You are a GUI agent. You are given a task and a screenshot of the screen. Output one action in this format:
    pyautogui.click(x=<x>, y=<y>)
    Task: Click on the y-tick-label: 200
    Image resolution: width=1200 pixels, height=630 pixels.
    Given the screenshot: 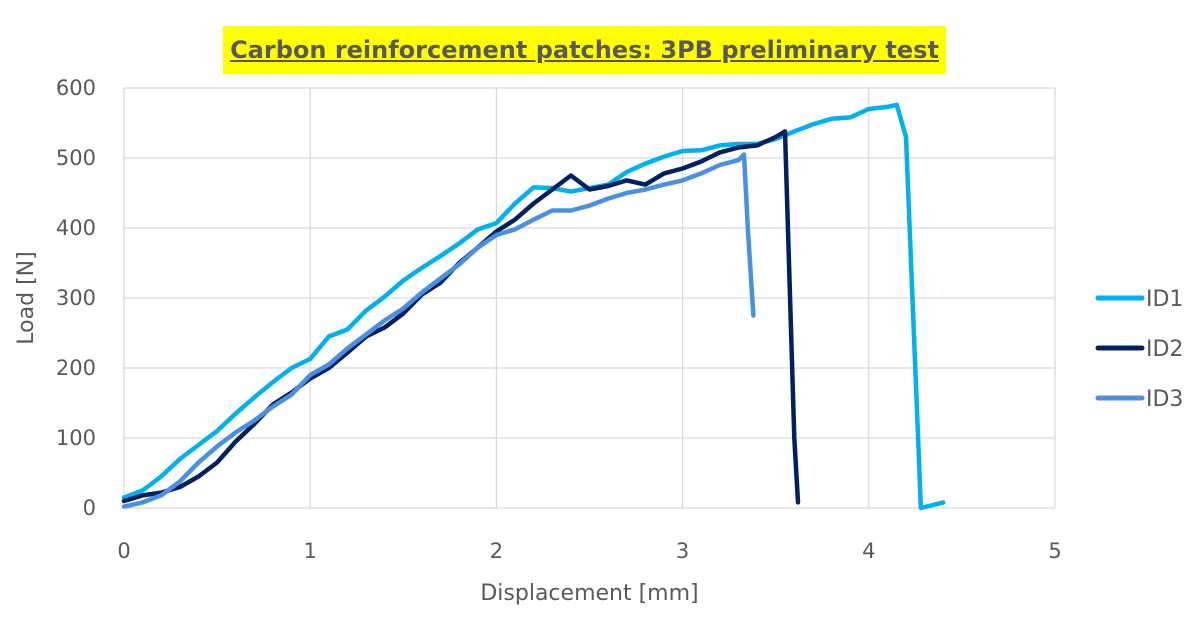 What is the action you would take?
    pyautogui.click(x=76, y=368)
    